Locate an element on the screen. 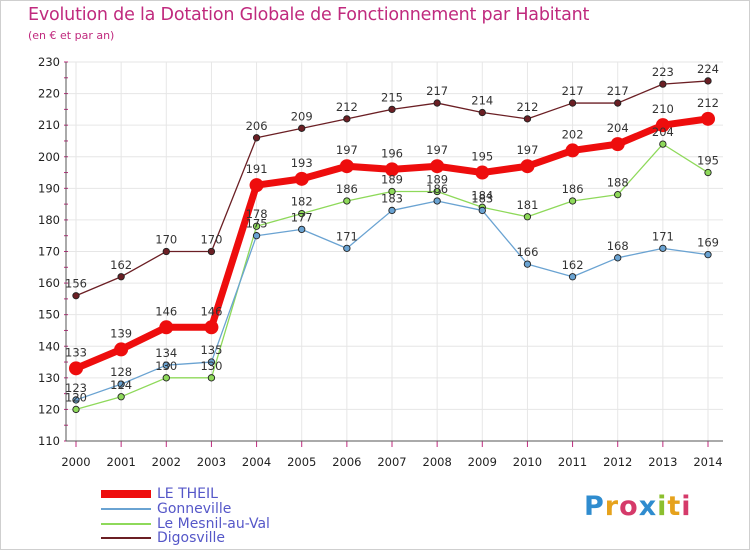 The width and height of the screenshot is (750, 550). x-tick-label: 2004 is located at coordinates (256, 462).